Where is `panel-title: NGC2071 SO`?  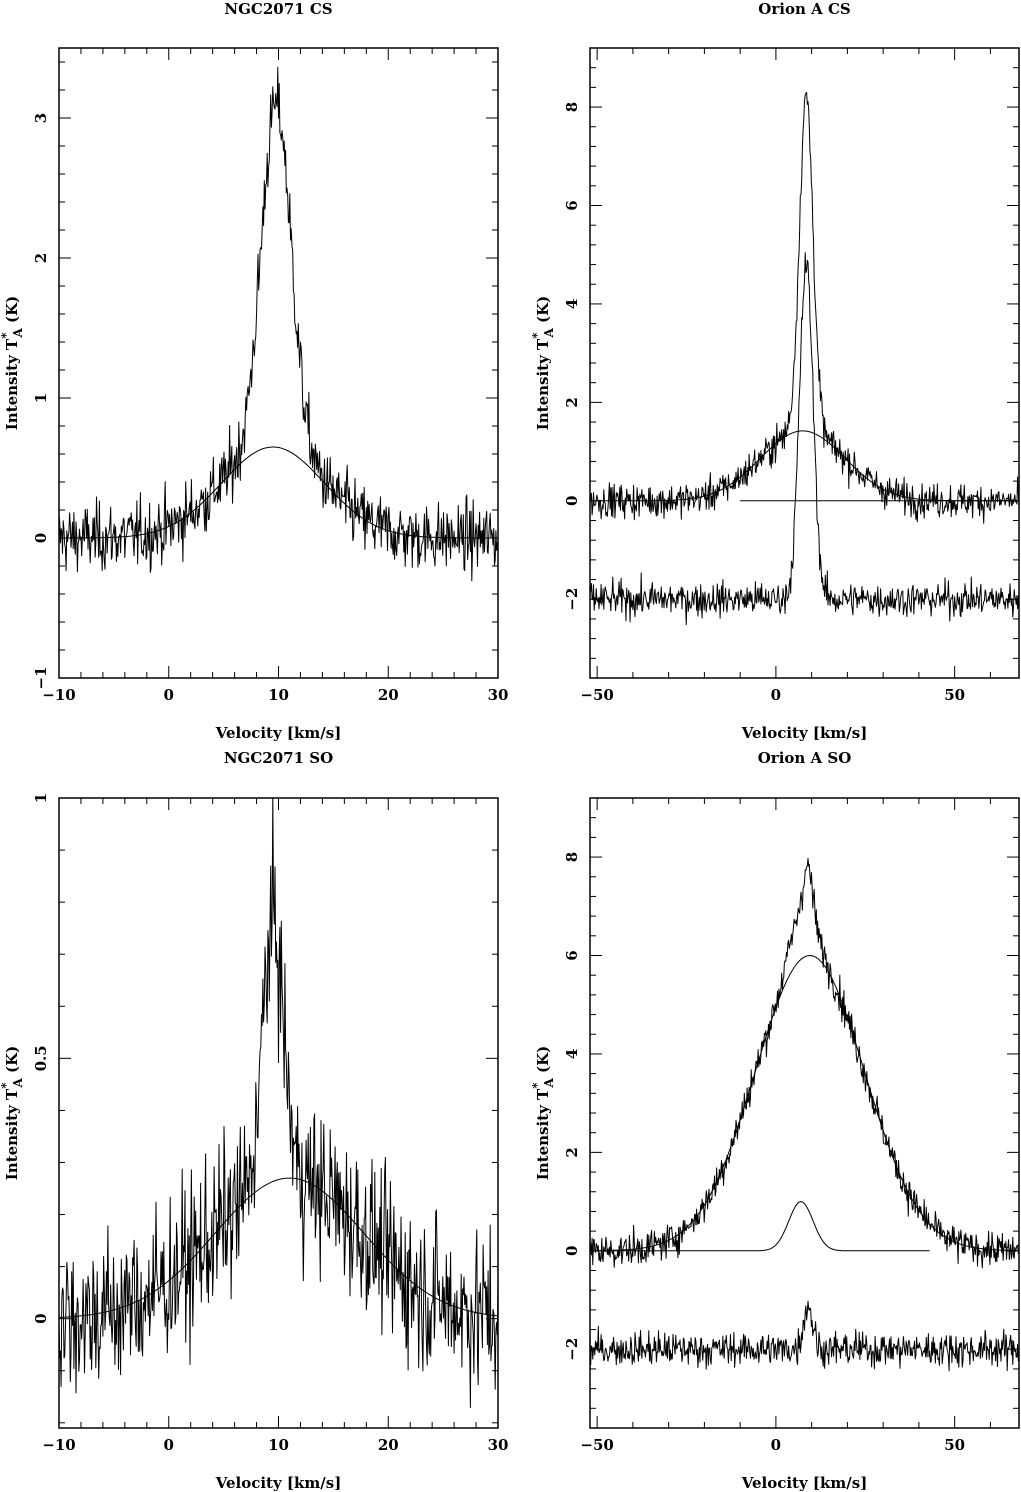
panel-title: NGC2071 SO is located at coordinates (278, 758).